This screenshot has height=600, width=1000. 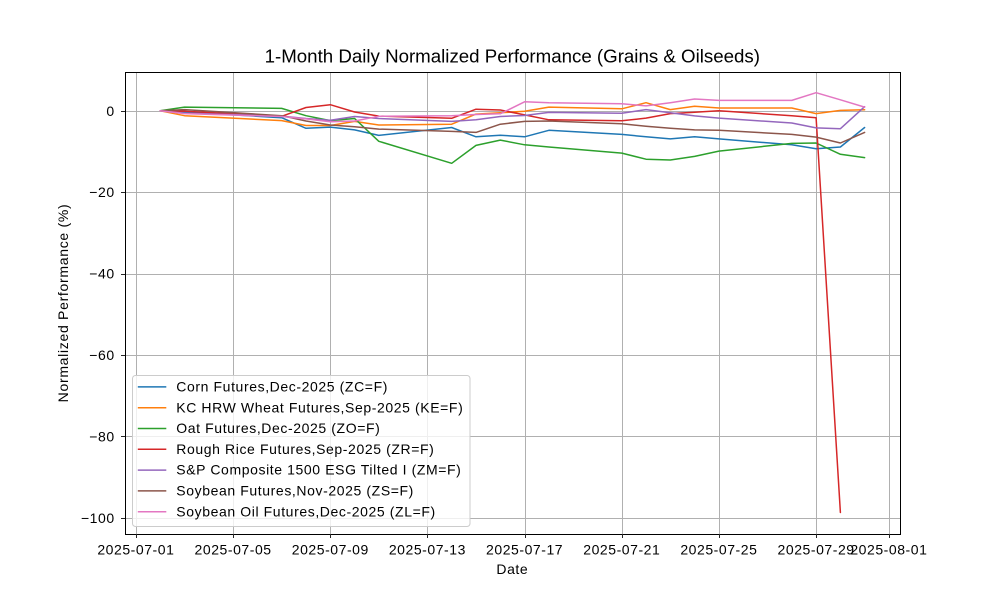 I want to click on svg-text: Date, so click(x=512, y=569).